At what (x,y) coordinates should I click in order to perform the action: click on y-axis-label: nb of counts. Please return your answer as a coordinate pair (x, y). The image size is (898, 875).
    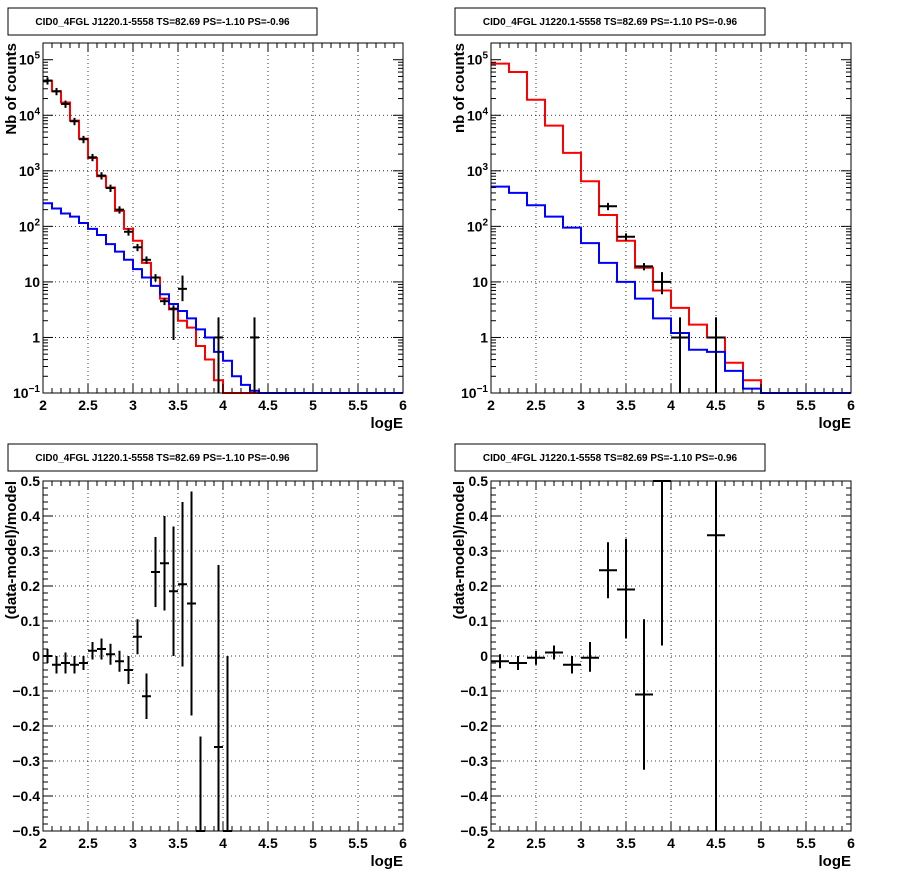
    Looking at the image, I should click on (459, 88).